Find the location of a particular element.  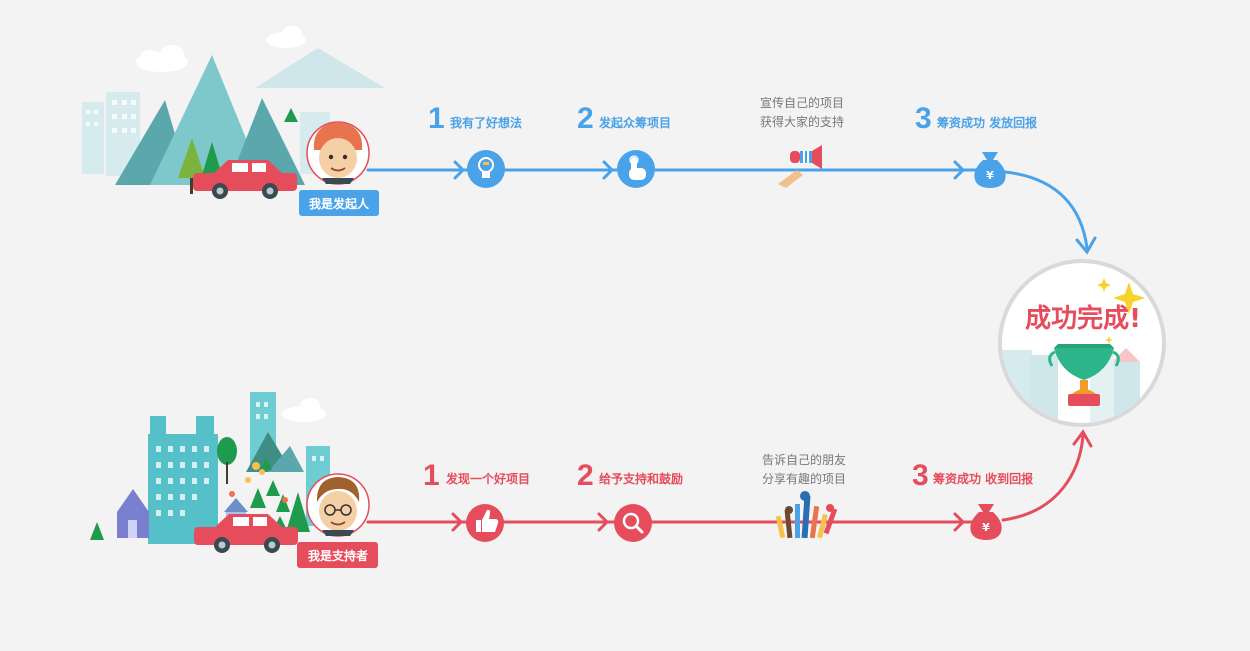

svg-text: 告诉自己的朋友 is located at coordinates (804, 459).